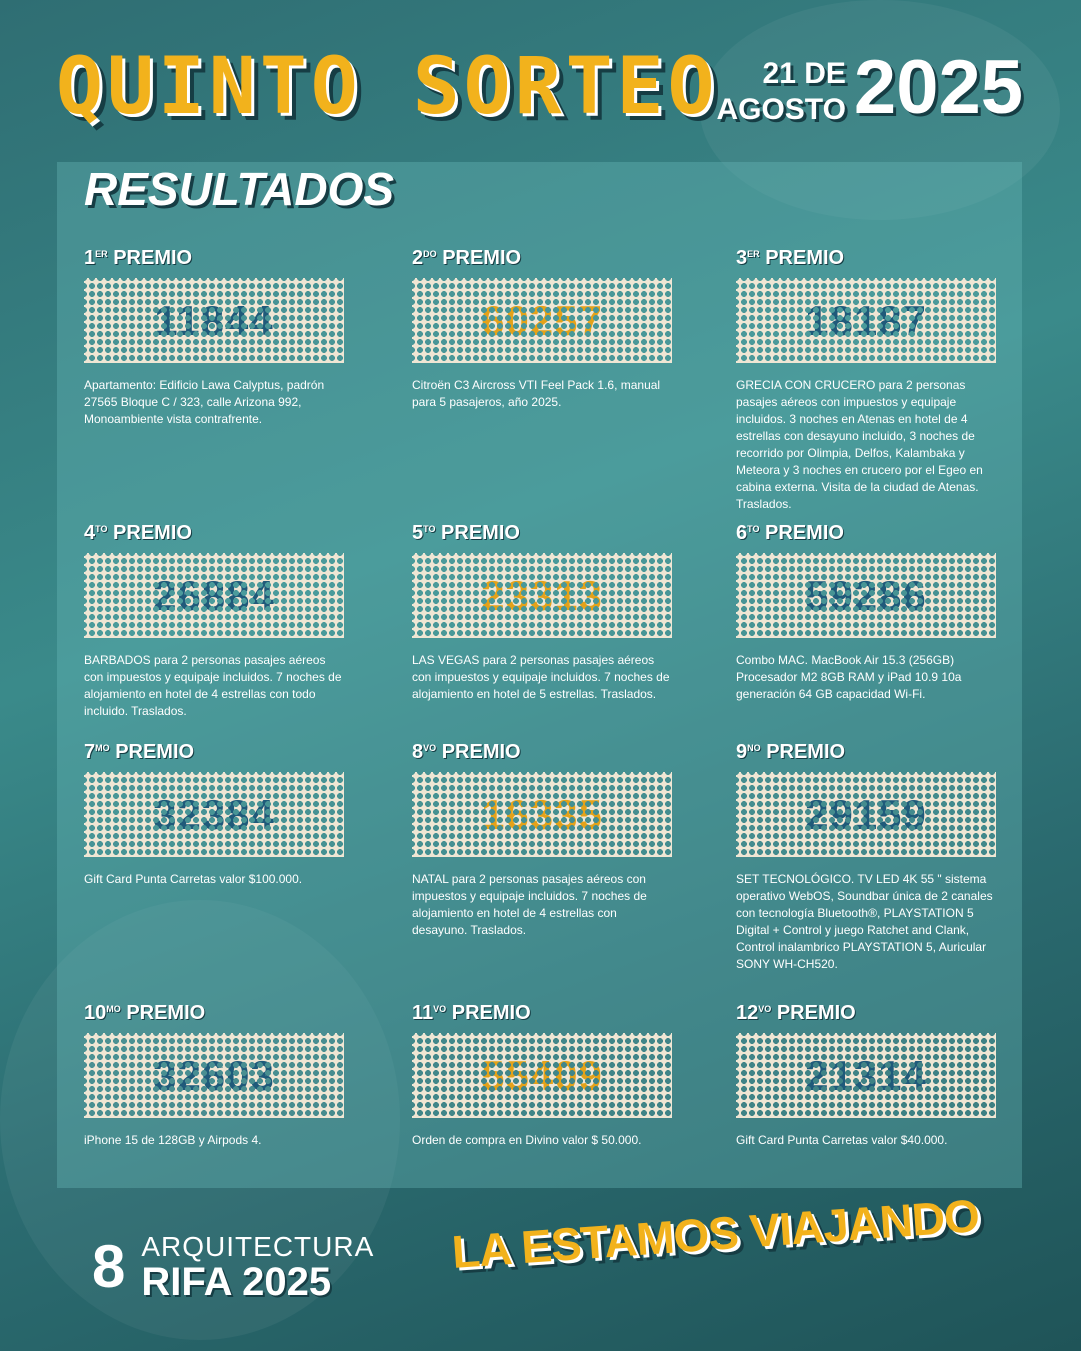 The height and width of the screenshot is (1351, 1081). I want to click on prize-rank: 7, so click(90, 752).